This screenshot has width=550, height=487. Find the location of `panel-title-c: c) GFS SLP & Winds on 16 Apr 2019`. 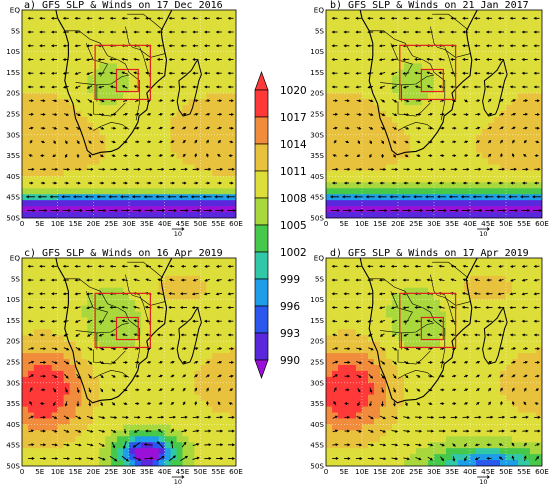

panel-title-c: c) GFS SLP & Winds on 16 Apr 2019 is located at coordinates (123, 253).